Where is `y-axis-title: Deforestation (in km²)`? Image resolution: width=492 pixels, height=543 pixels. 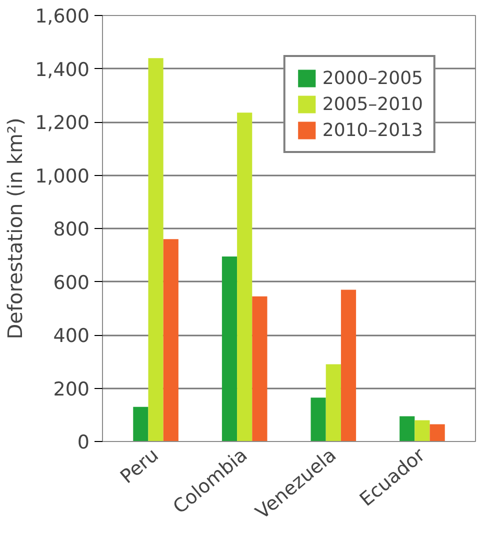
y-axis-title: Deforestation (in km²) is located at coordinates (15, 229).